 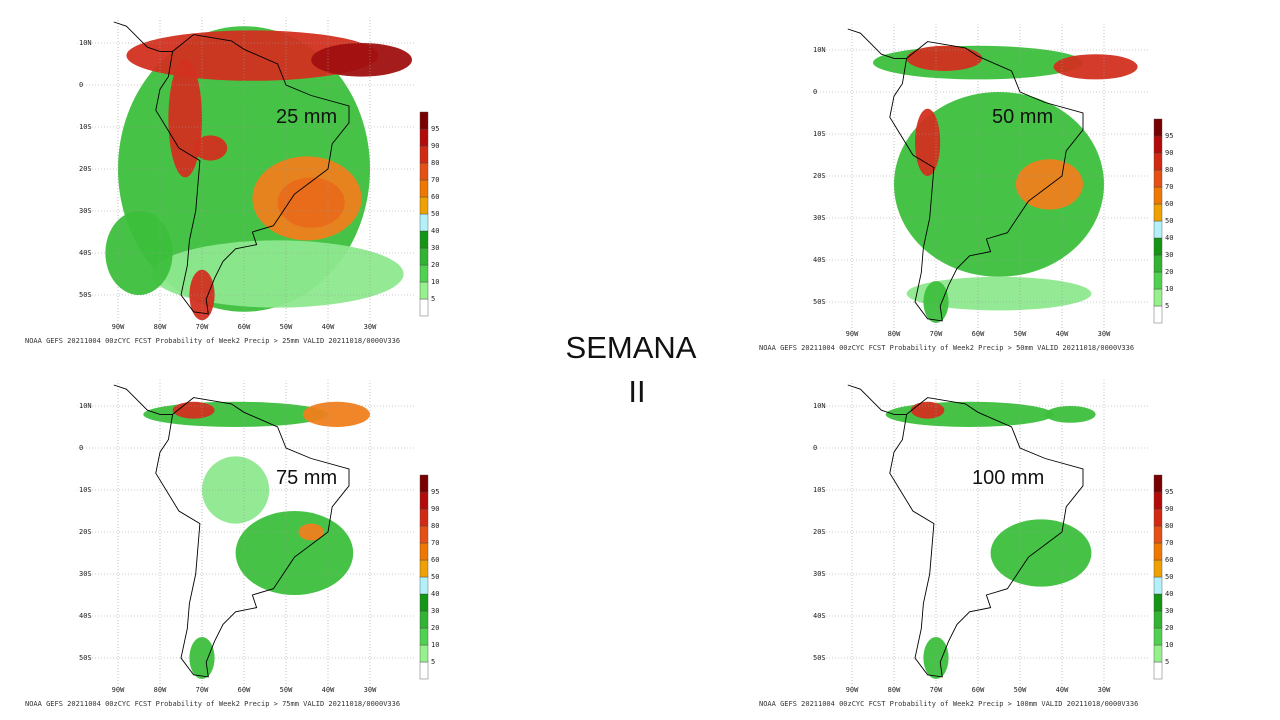 I want to click on colorbar-label: 5, so click(x=1167, y=306).